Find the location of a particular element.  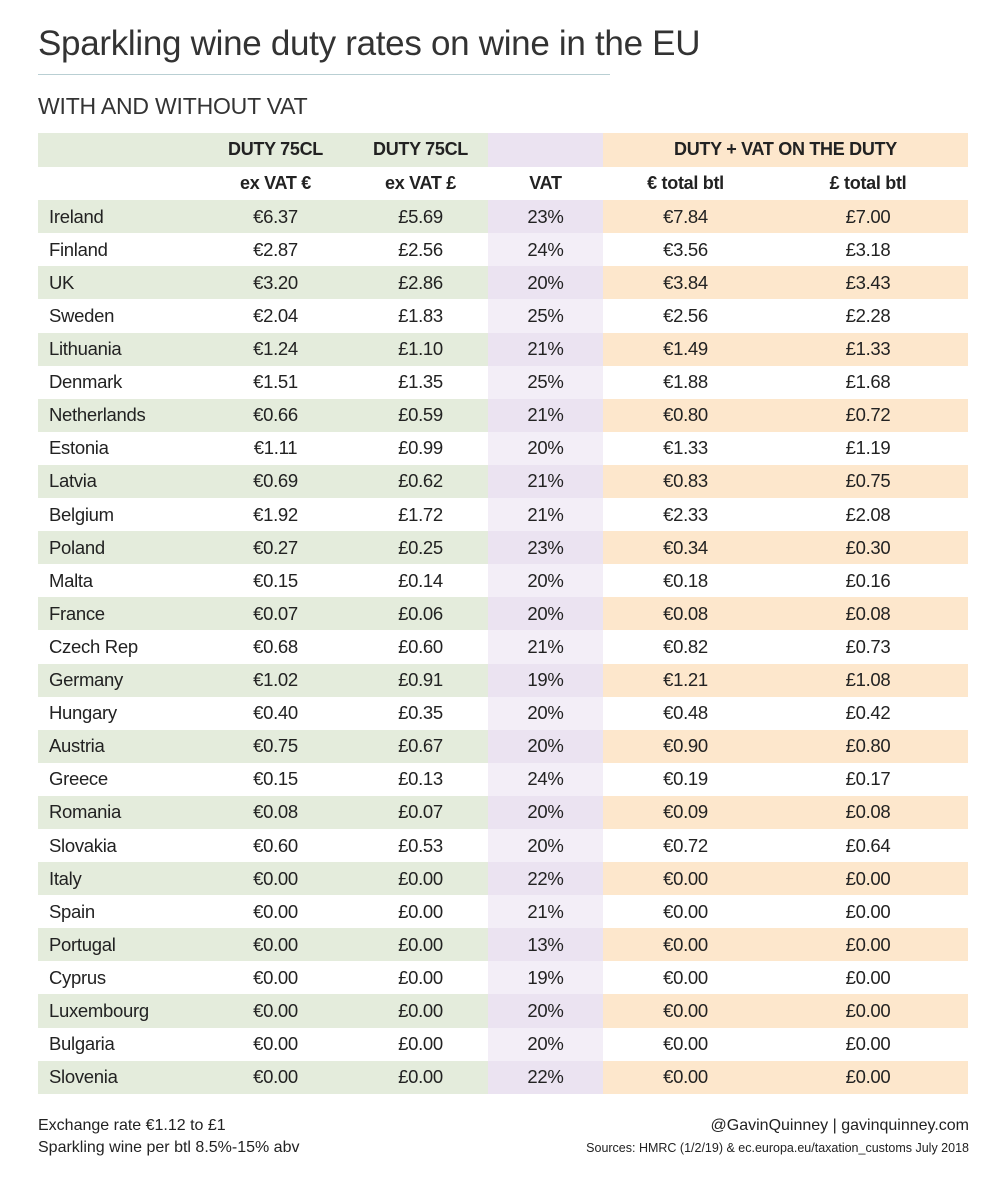

abv-note: Sparkling wine per btl 8.5%-15% abv is located at coordinates (169, 1147).